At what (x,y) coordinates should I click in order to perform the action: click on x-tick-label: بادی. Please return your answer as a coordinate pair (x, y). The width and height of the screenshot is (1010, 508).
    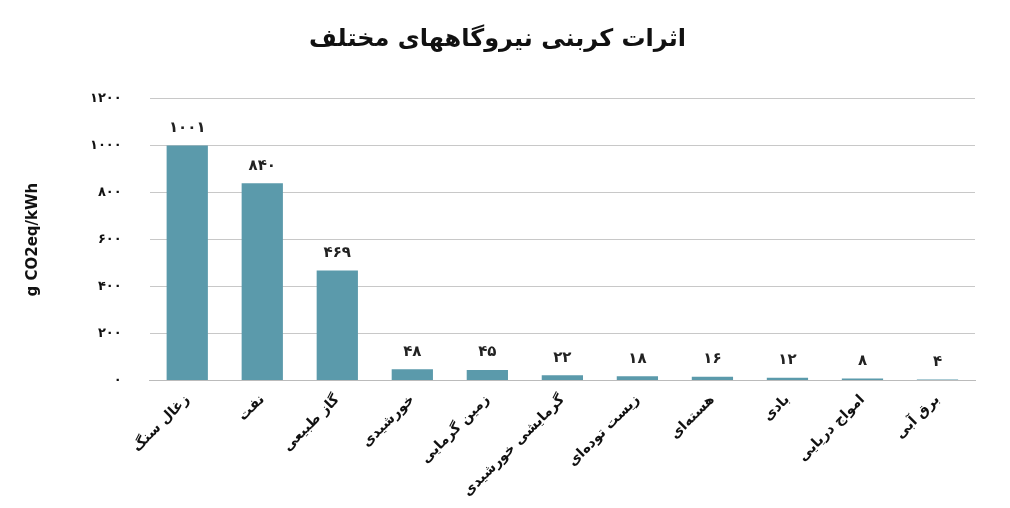
    Looking at the image, I should click on (776, 407).